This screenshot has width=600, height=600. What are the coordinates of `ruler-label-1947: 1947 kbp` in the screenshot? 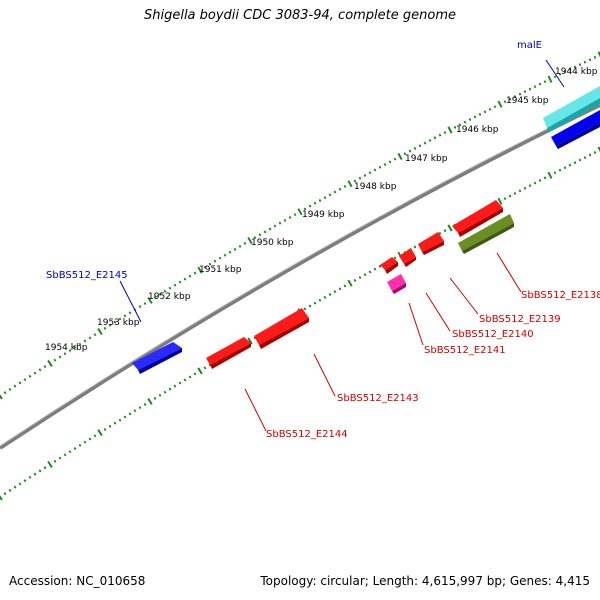 It's located at (426, 159).